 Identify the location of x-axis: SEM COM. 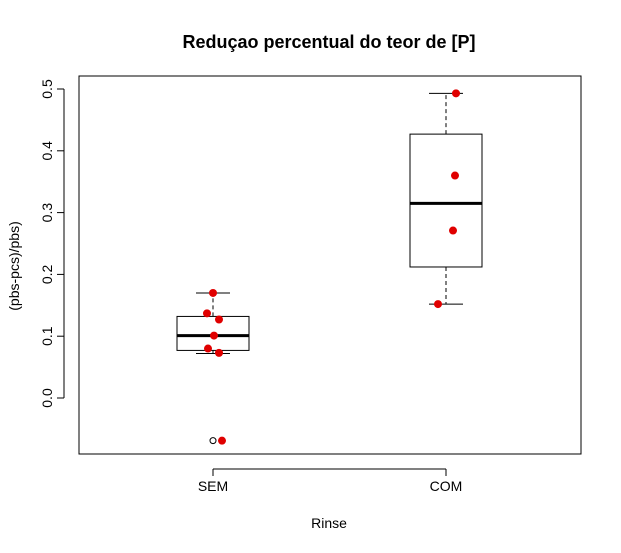
(330, 481).